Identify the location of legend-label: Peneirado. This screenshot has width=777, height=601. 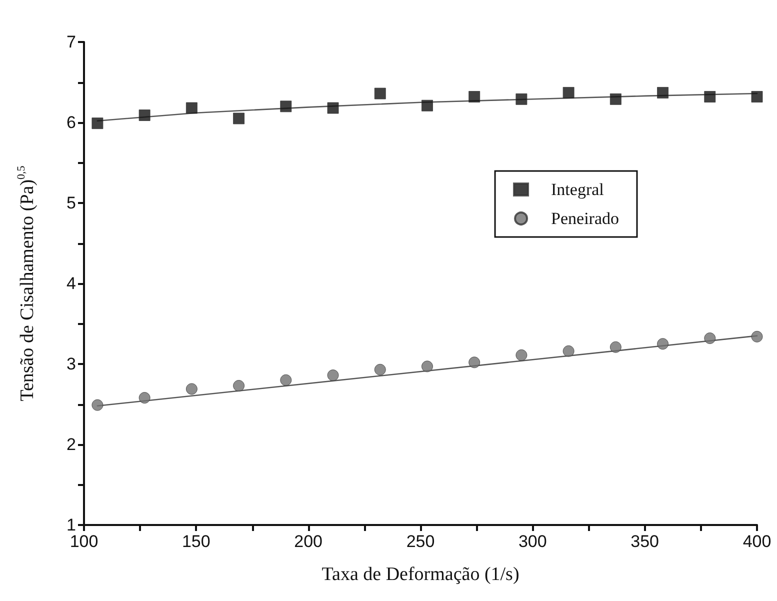
(585, 218).